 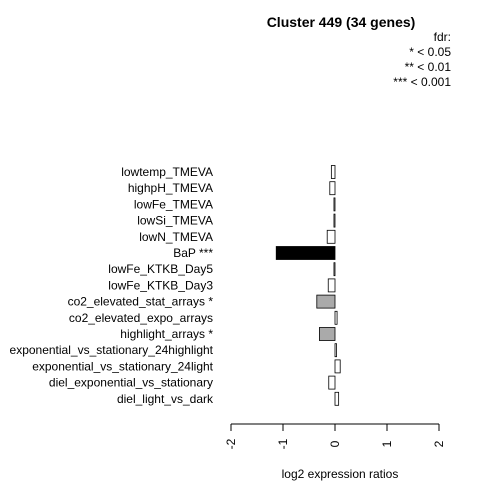 I want to click on category-label-14: diel_exponential_vs_stationary, so click(x=131, y=383).